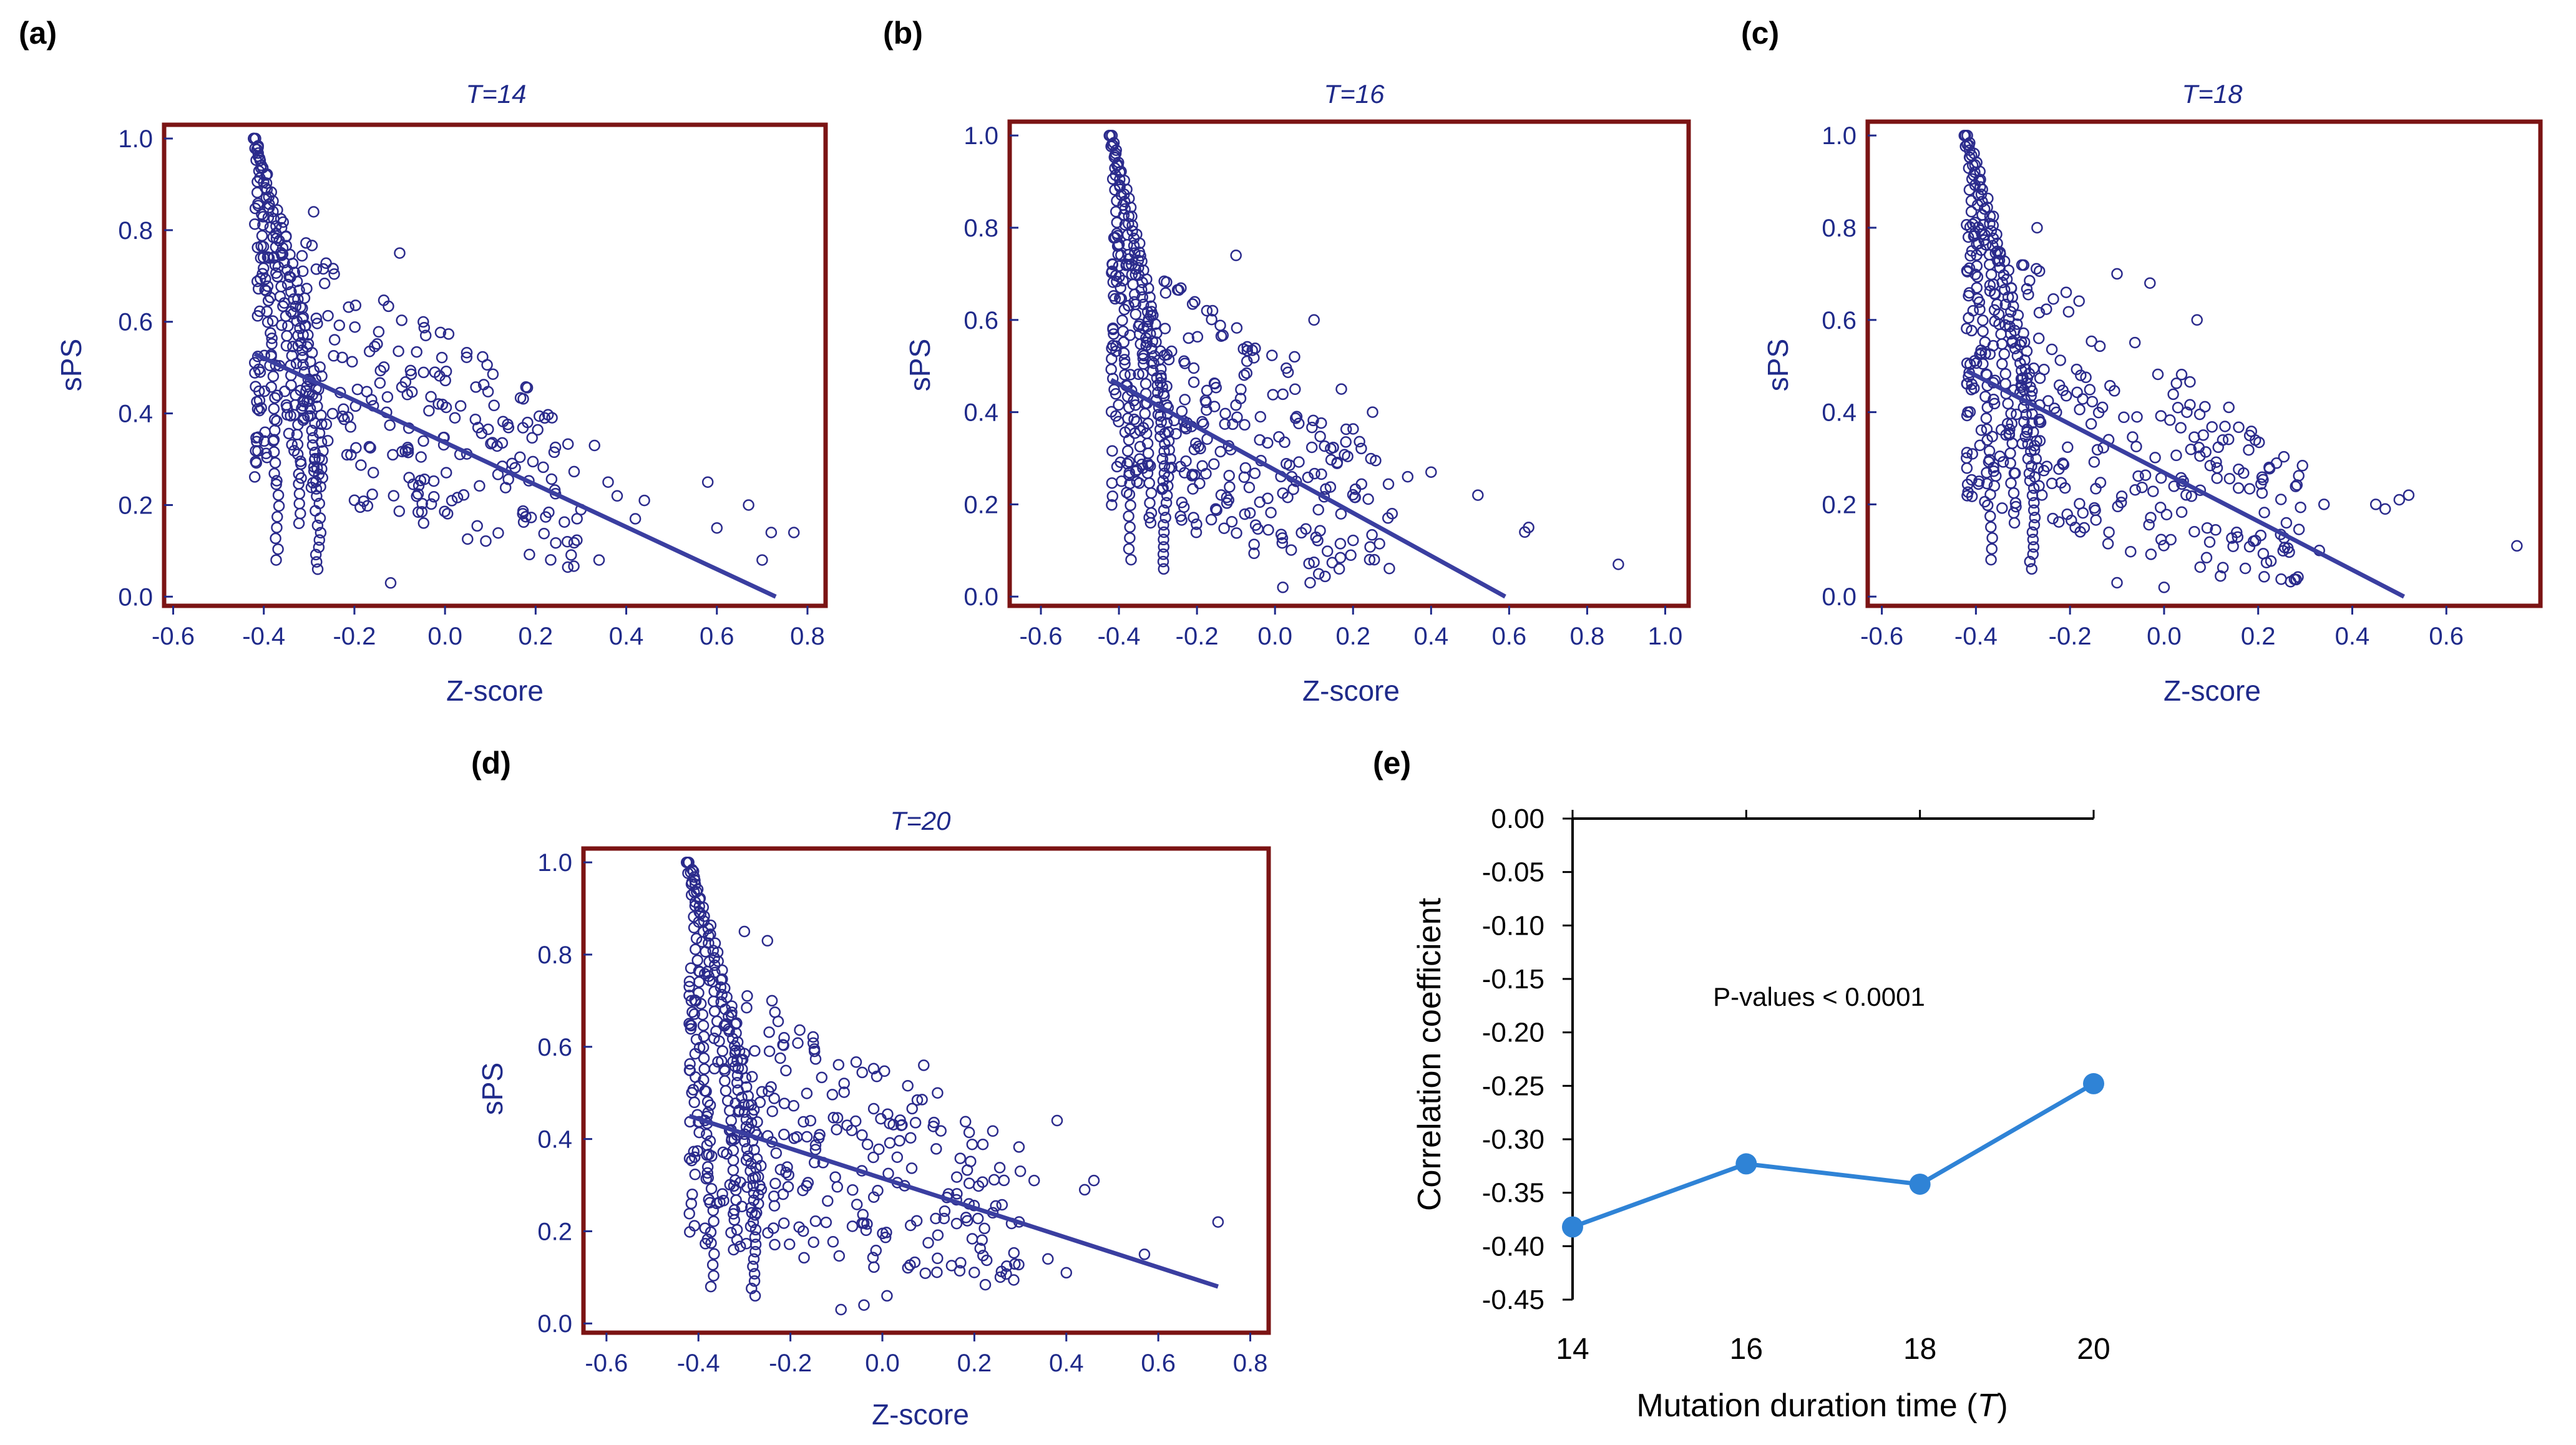 The image size is (2576, 1445). What do you see at coordinates (263, 636) in the screenshot?
I see `panel-a-xtick-label: -0.4` at bounding box center [263, 636].